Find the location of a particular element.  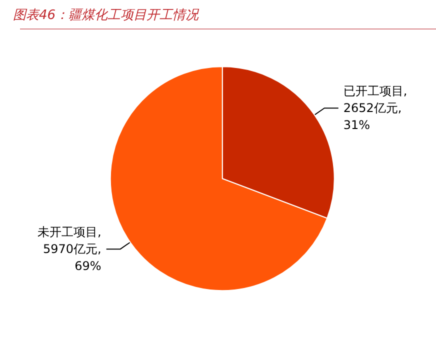

slice-label: 未开工项目, 5970亿元, 69% is located at coordinates (70, 249).